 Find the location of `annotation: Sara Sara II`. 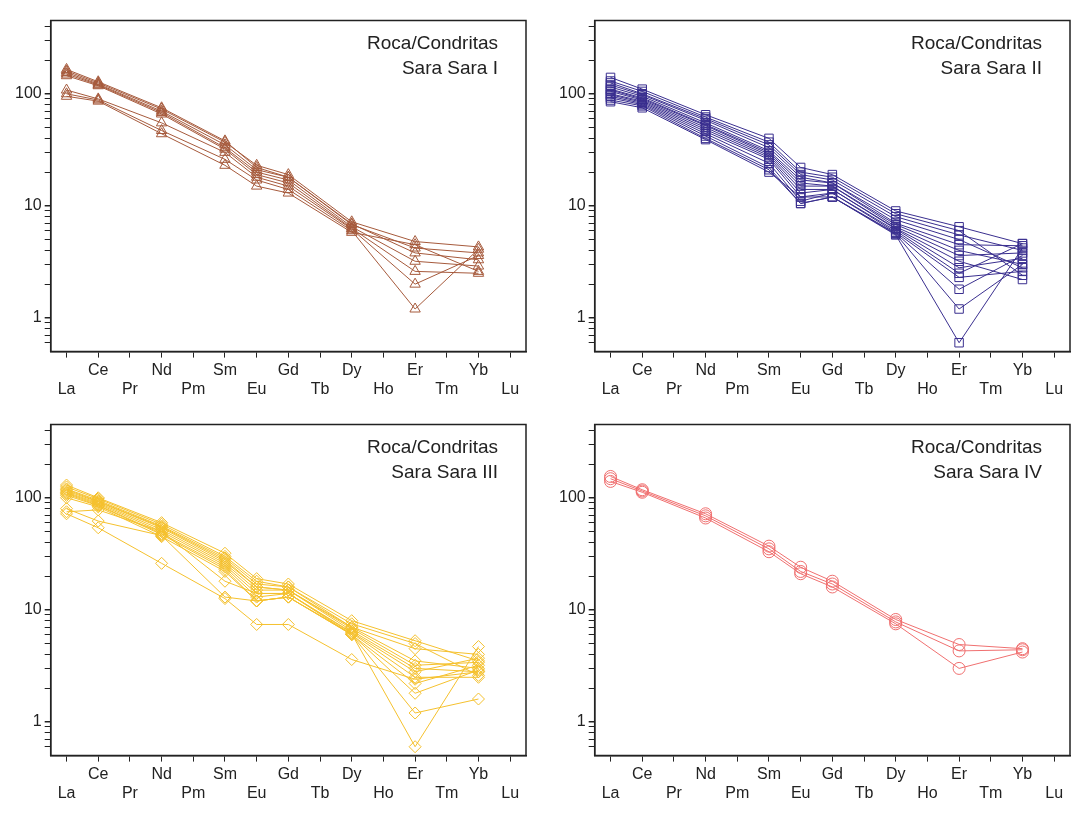

annotation: Sara Sara II is located at coordinates (991, 68).